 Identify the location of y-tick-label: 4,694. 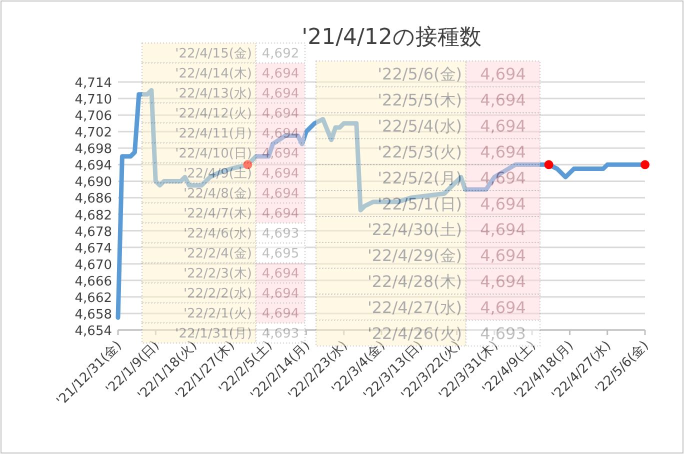
(93, 166).